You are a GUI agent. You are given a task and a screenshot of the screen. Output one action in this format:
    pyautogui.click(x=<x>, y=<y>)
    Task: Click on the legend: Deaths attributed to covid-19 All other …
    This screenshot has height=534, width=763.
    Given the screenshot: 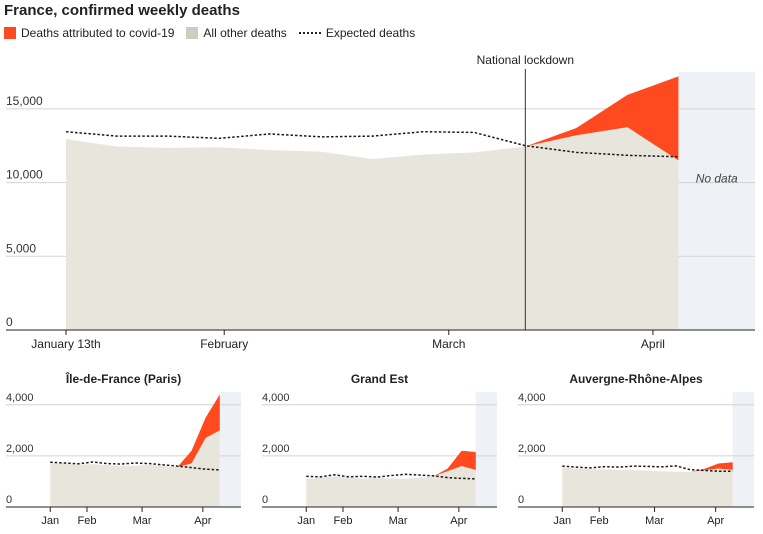 What is the action you would take?
    pyautogui.click(x=209, y=33)
    